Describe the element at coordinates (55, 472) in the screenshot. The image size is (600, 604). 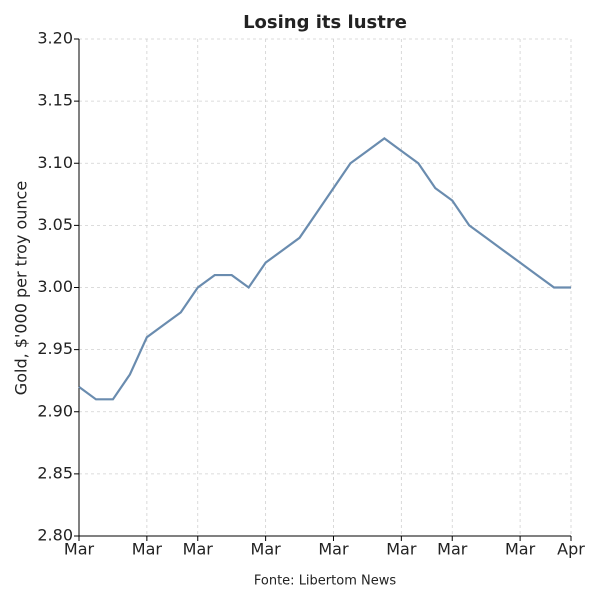
I see `y-tick-label: 2.85` at that location.